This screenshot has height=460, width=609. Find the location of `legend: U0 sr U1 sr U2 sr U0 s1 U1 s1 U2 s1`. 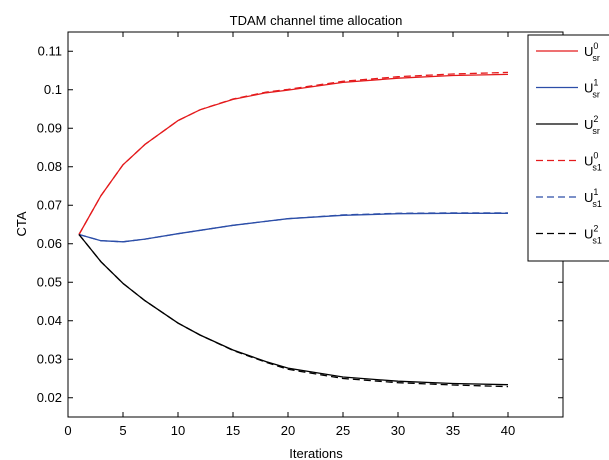

legend: U0 sr U1 sr U2 sr U0 s1 U1 s1 U2 s1 is located at coordinates (568, 148).